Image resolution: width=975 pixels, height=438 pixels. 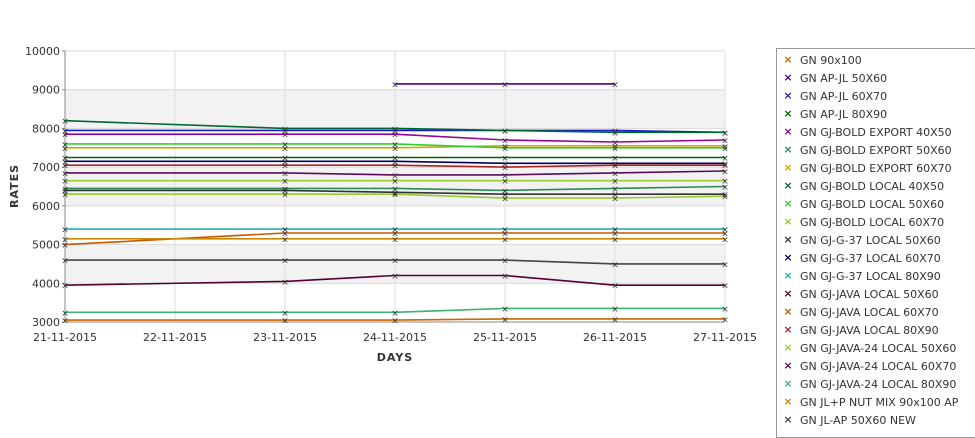 What do you see at coordinates (876, 168) in the screenshot?
I see `legend-label: GN GJ-BOLD EXPORT 60X70` at bounding box center [876, 168].